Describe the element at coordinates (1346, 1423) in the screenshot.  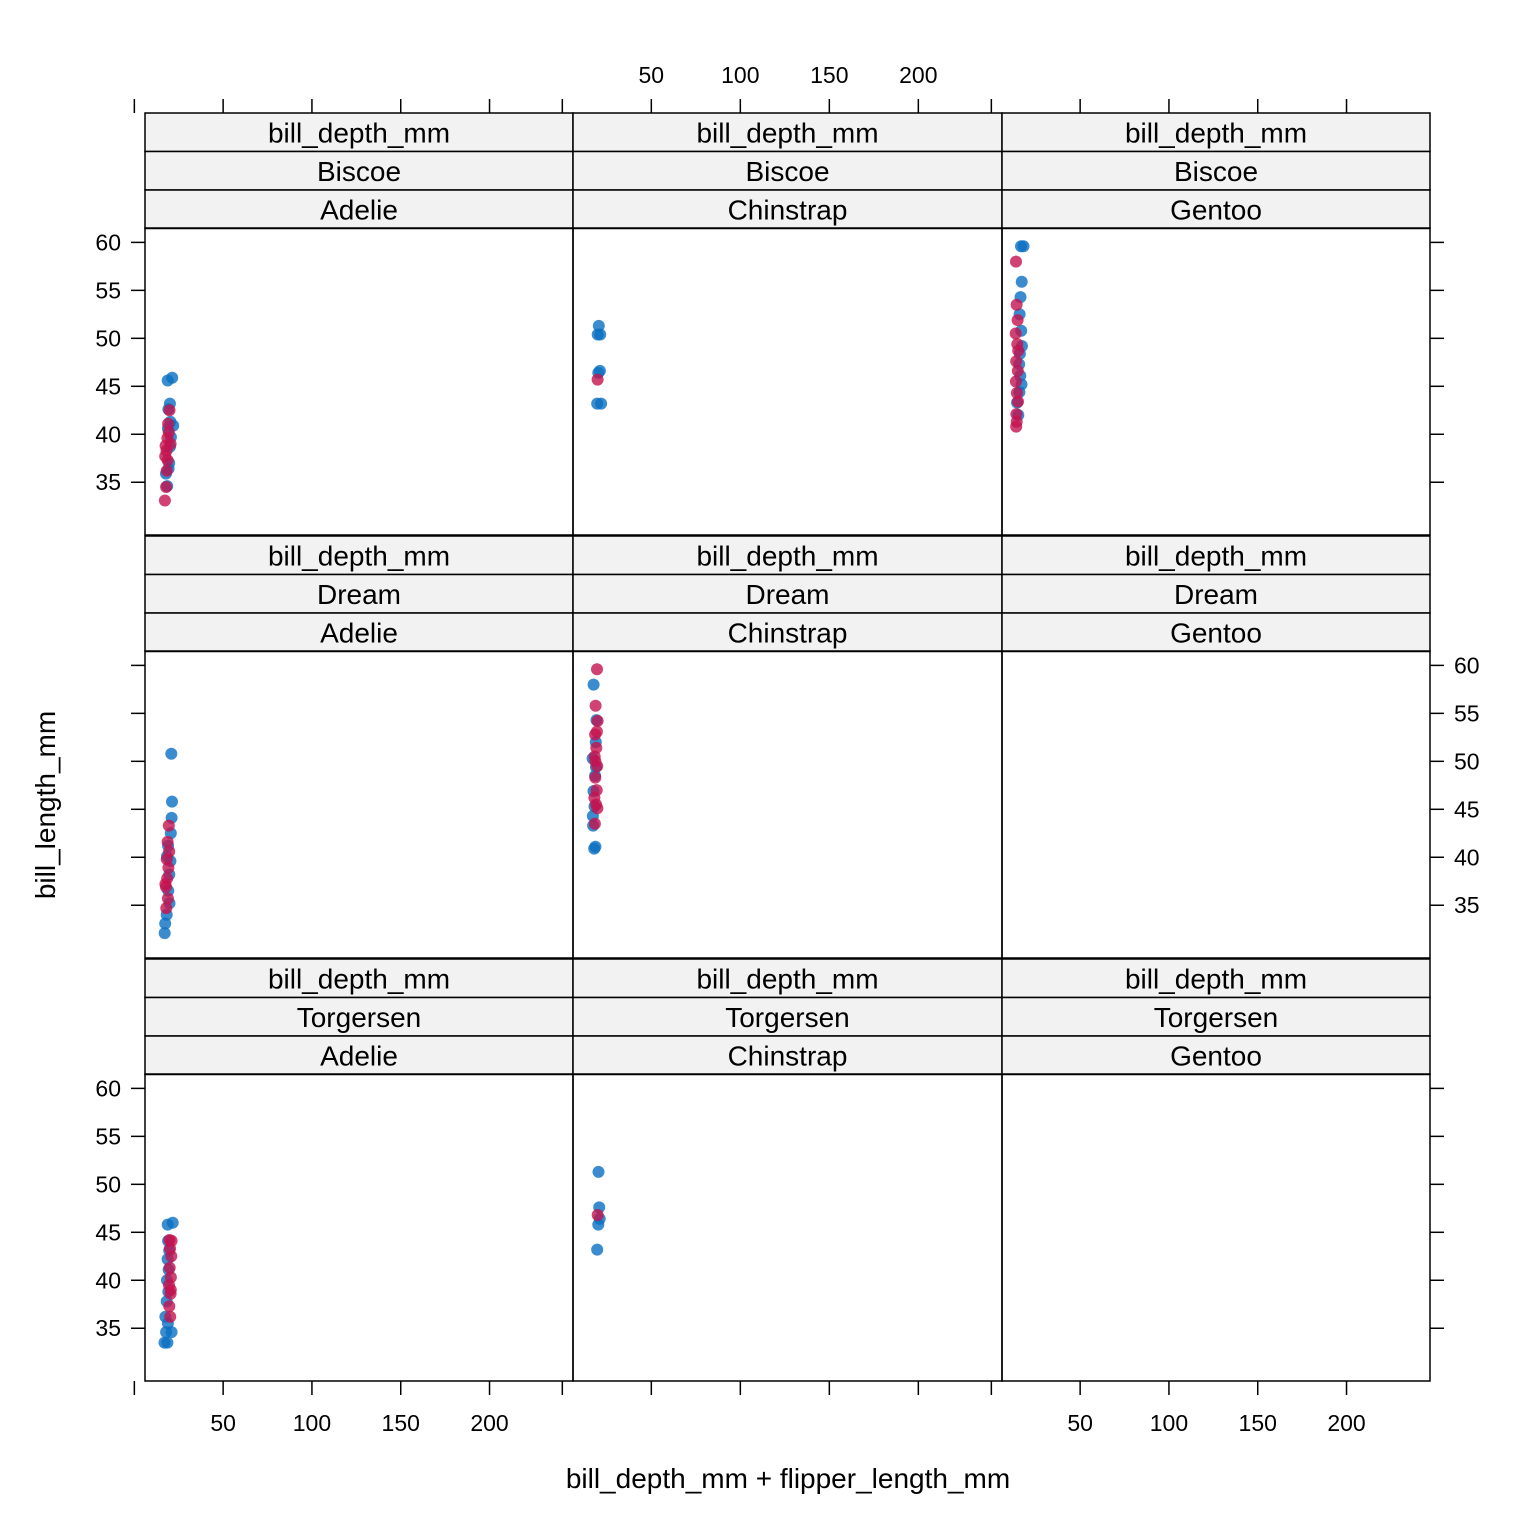
I see `x-tick-label-bottom: 200` at that location.